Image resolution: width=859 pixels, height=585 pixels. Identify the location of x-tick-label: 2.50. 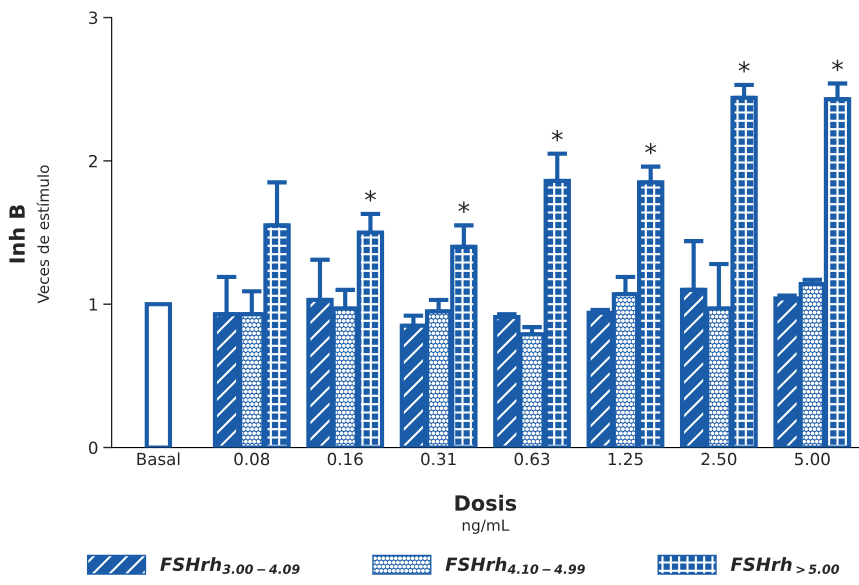
(719, 459).